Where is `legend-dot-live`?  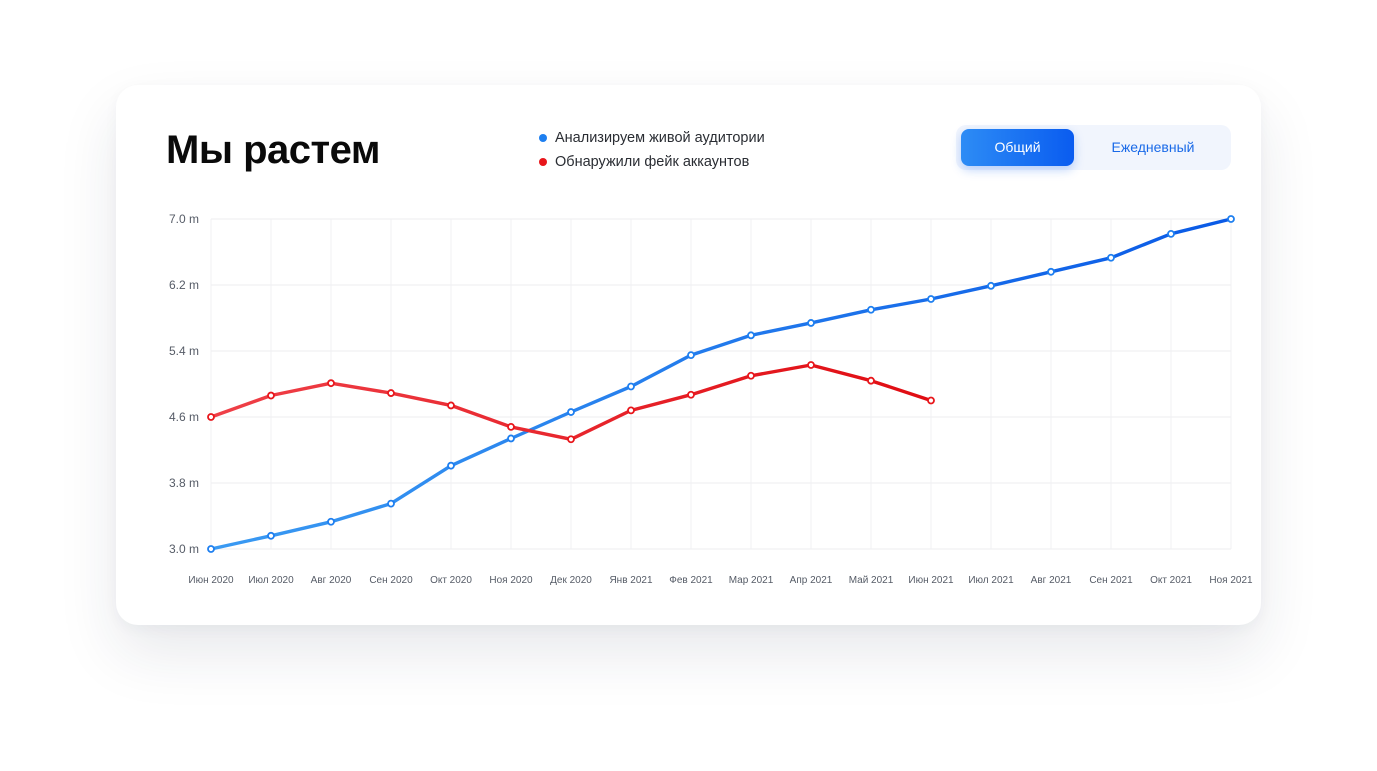
legend-dot-live is located at coordinates (543, 138).